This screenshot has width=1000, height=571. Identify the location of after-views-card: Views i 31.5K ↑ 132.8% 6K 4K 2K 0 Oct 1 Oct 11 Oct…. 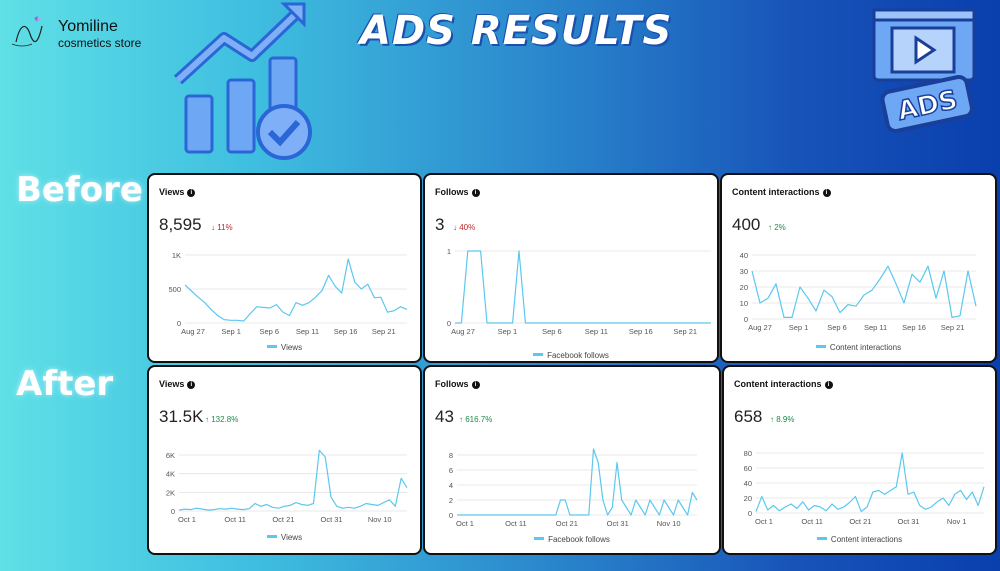
(284, 460).